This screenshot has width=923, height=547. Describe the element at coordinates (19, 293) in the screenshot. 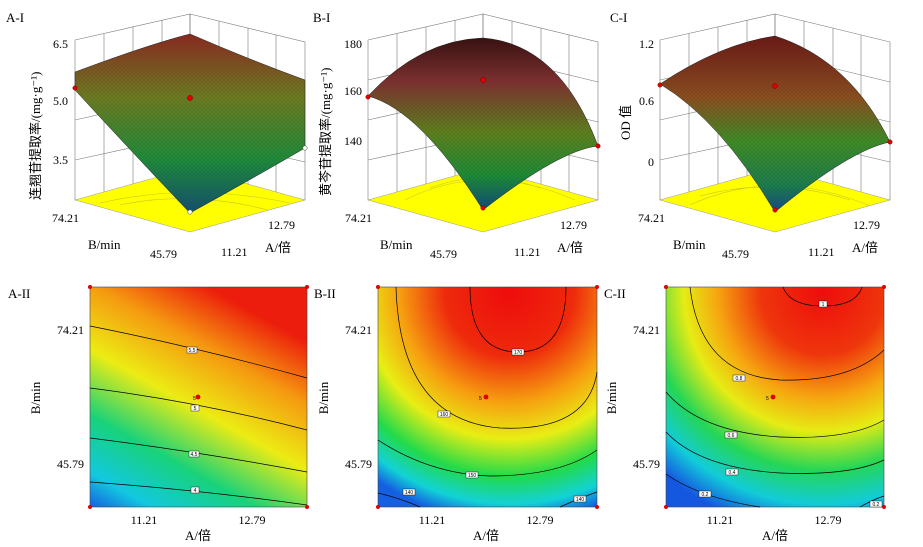

I see `panel-label: A-II` at that location.